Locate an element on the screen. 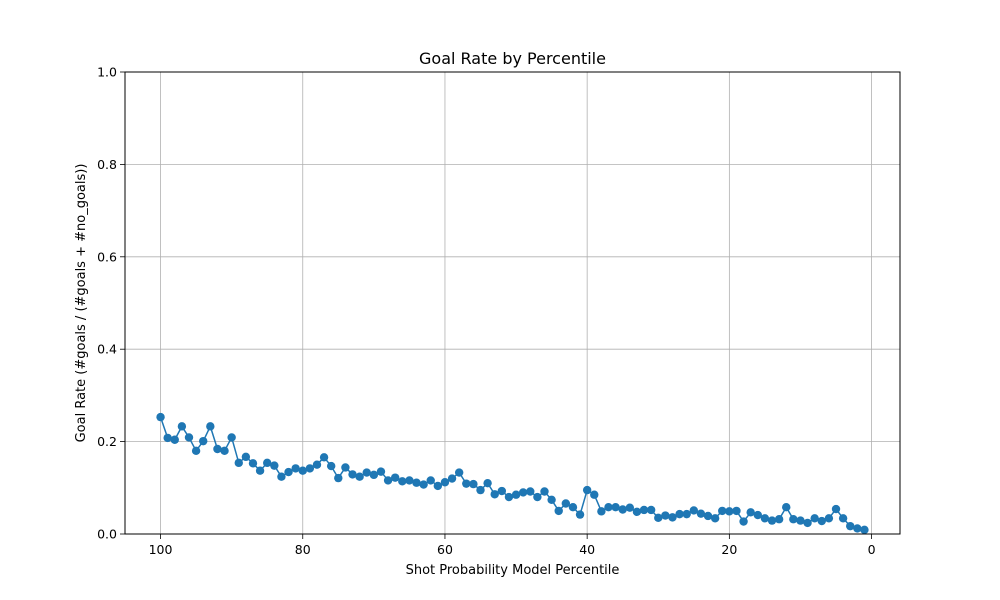  series-layer is located at coordinates (512, 473).